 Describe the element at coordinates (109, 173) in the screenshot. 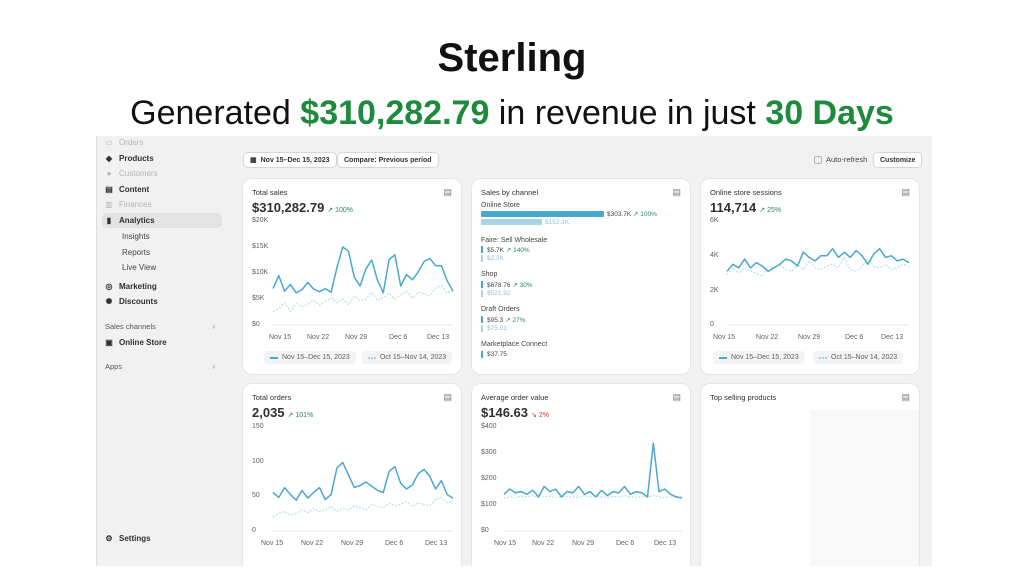

I see `person-icon: ●` at that location.